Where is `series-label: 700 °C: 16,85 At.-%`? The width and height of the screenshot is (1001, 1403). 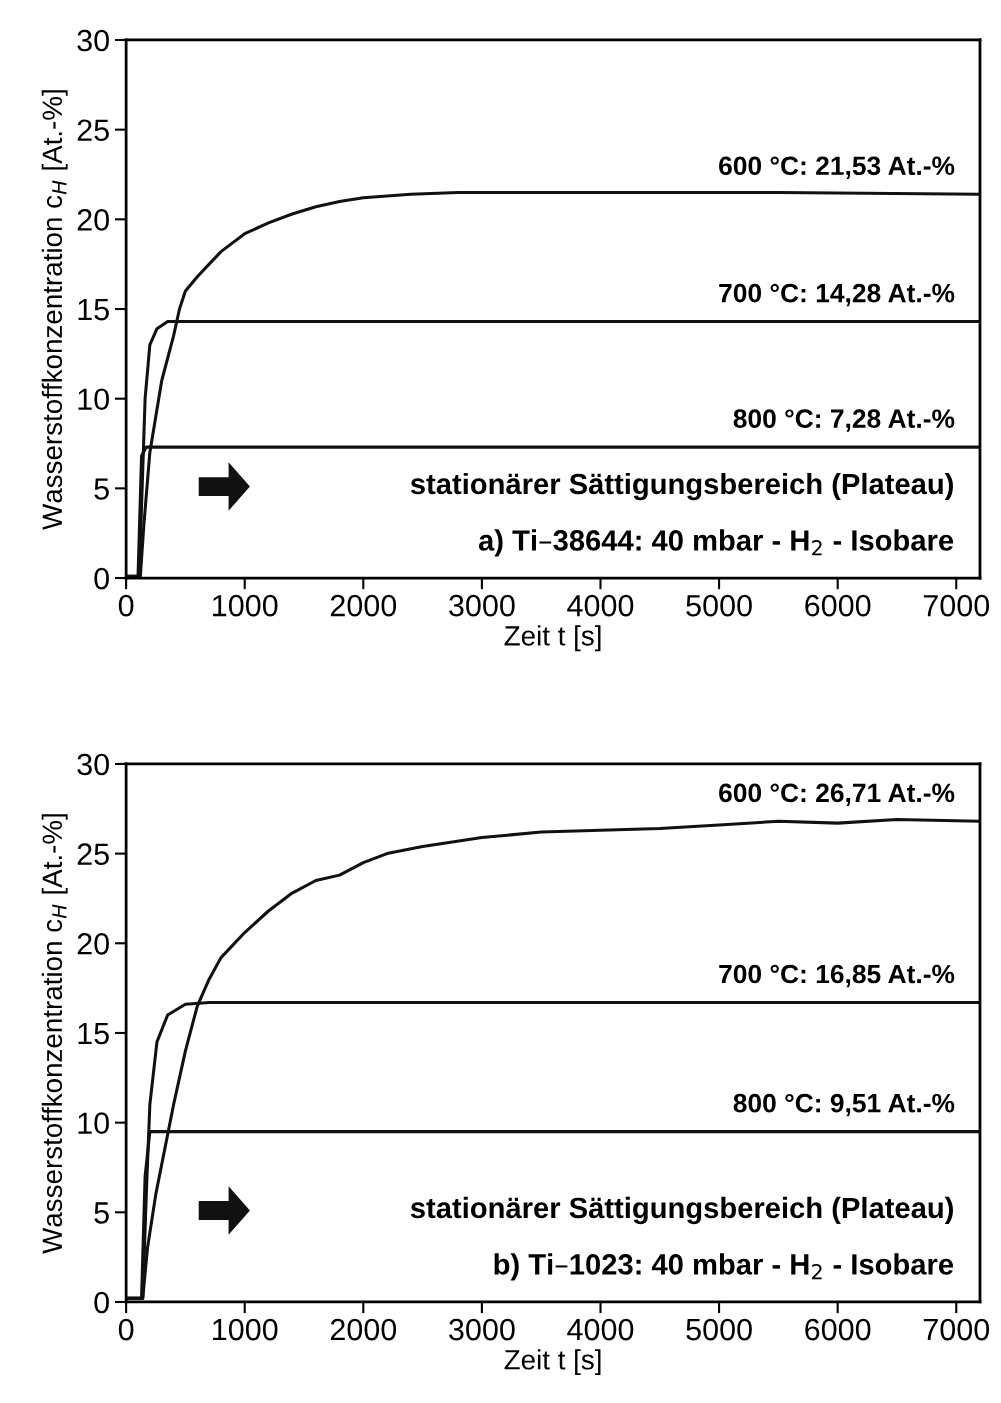
series-label: 700 °C: 16,85 At.-% is located at coordinates (837, 976).